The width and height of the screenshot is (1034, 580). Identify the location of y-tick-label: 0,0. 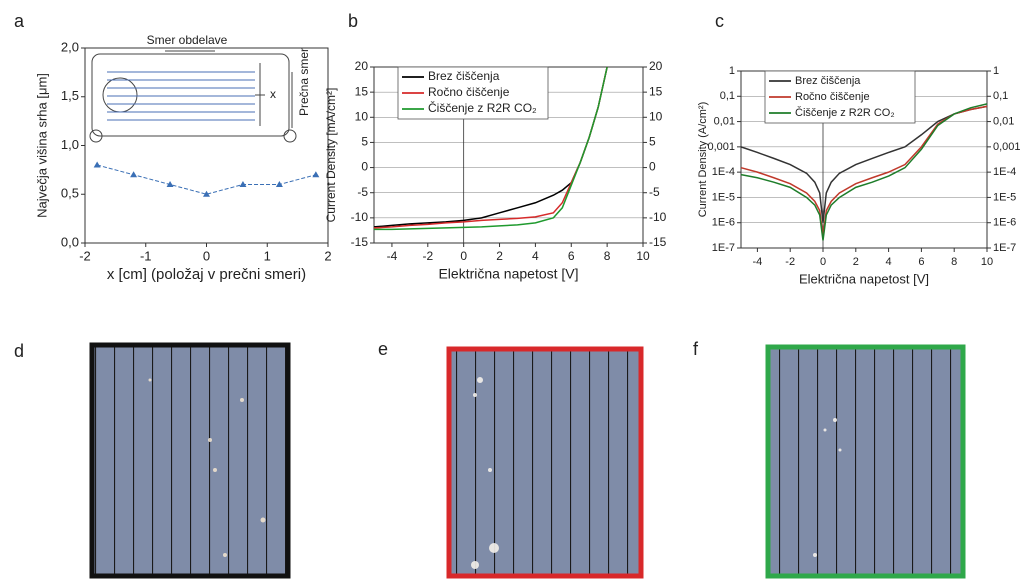
(70, 241).